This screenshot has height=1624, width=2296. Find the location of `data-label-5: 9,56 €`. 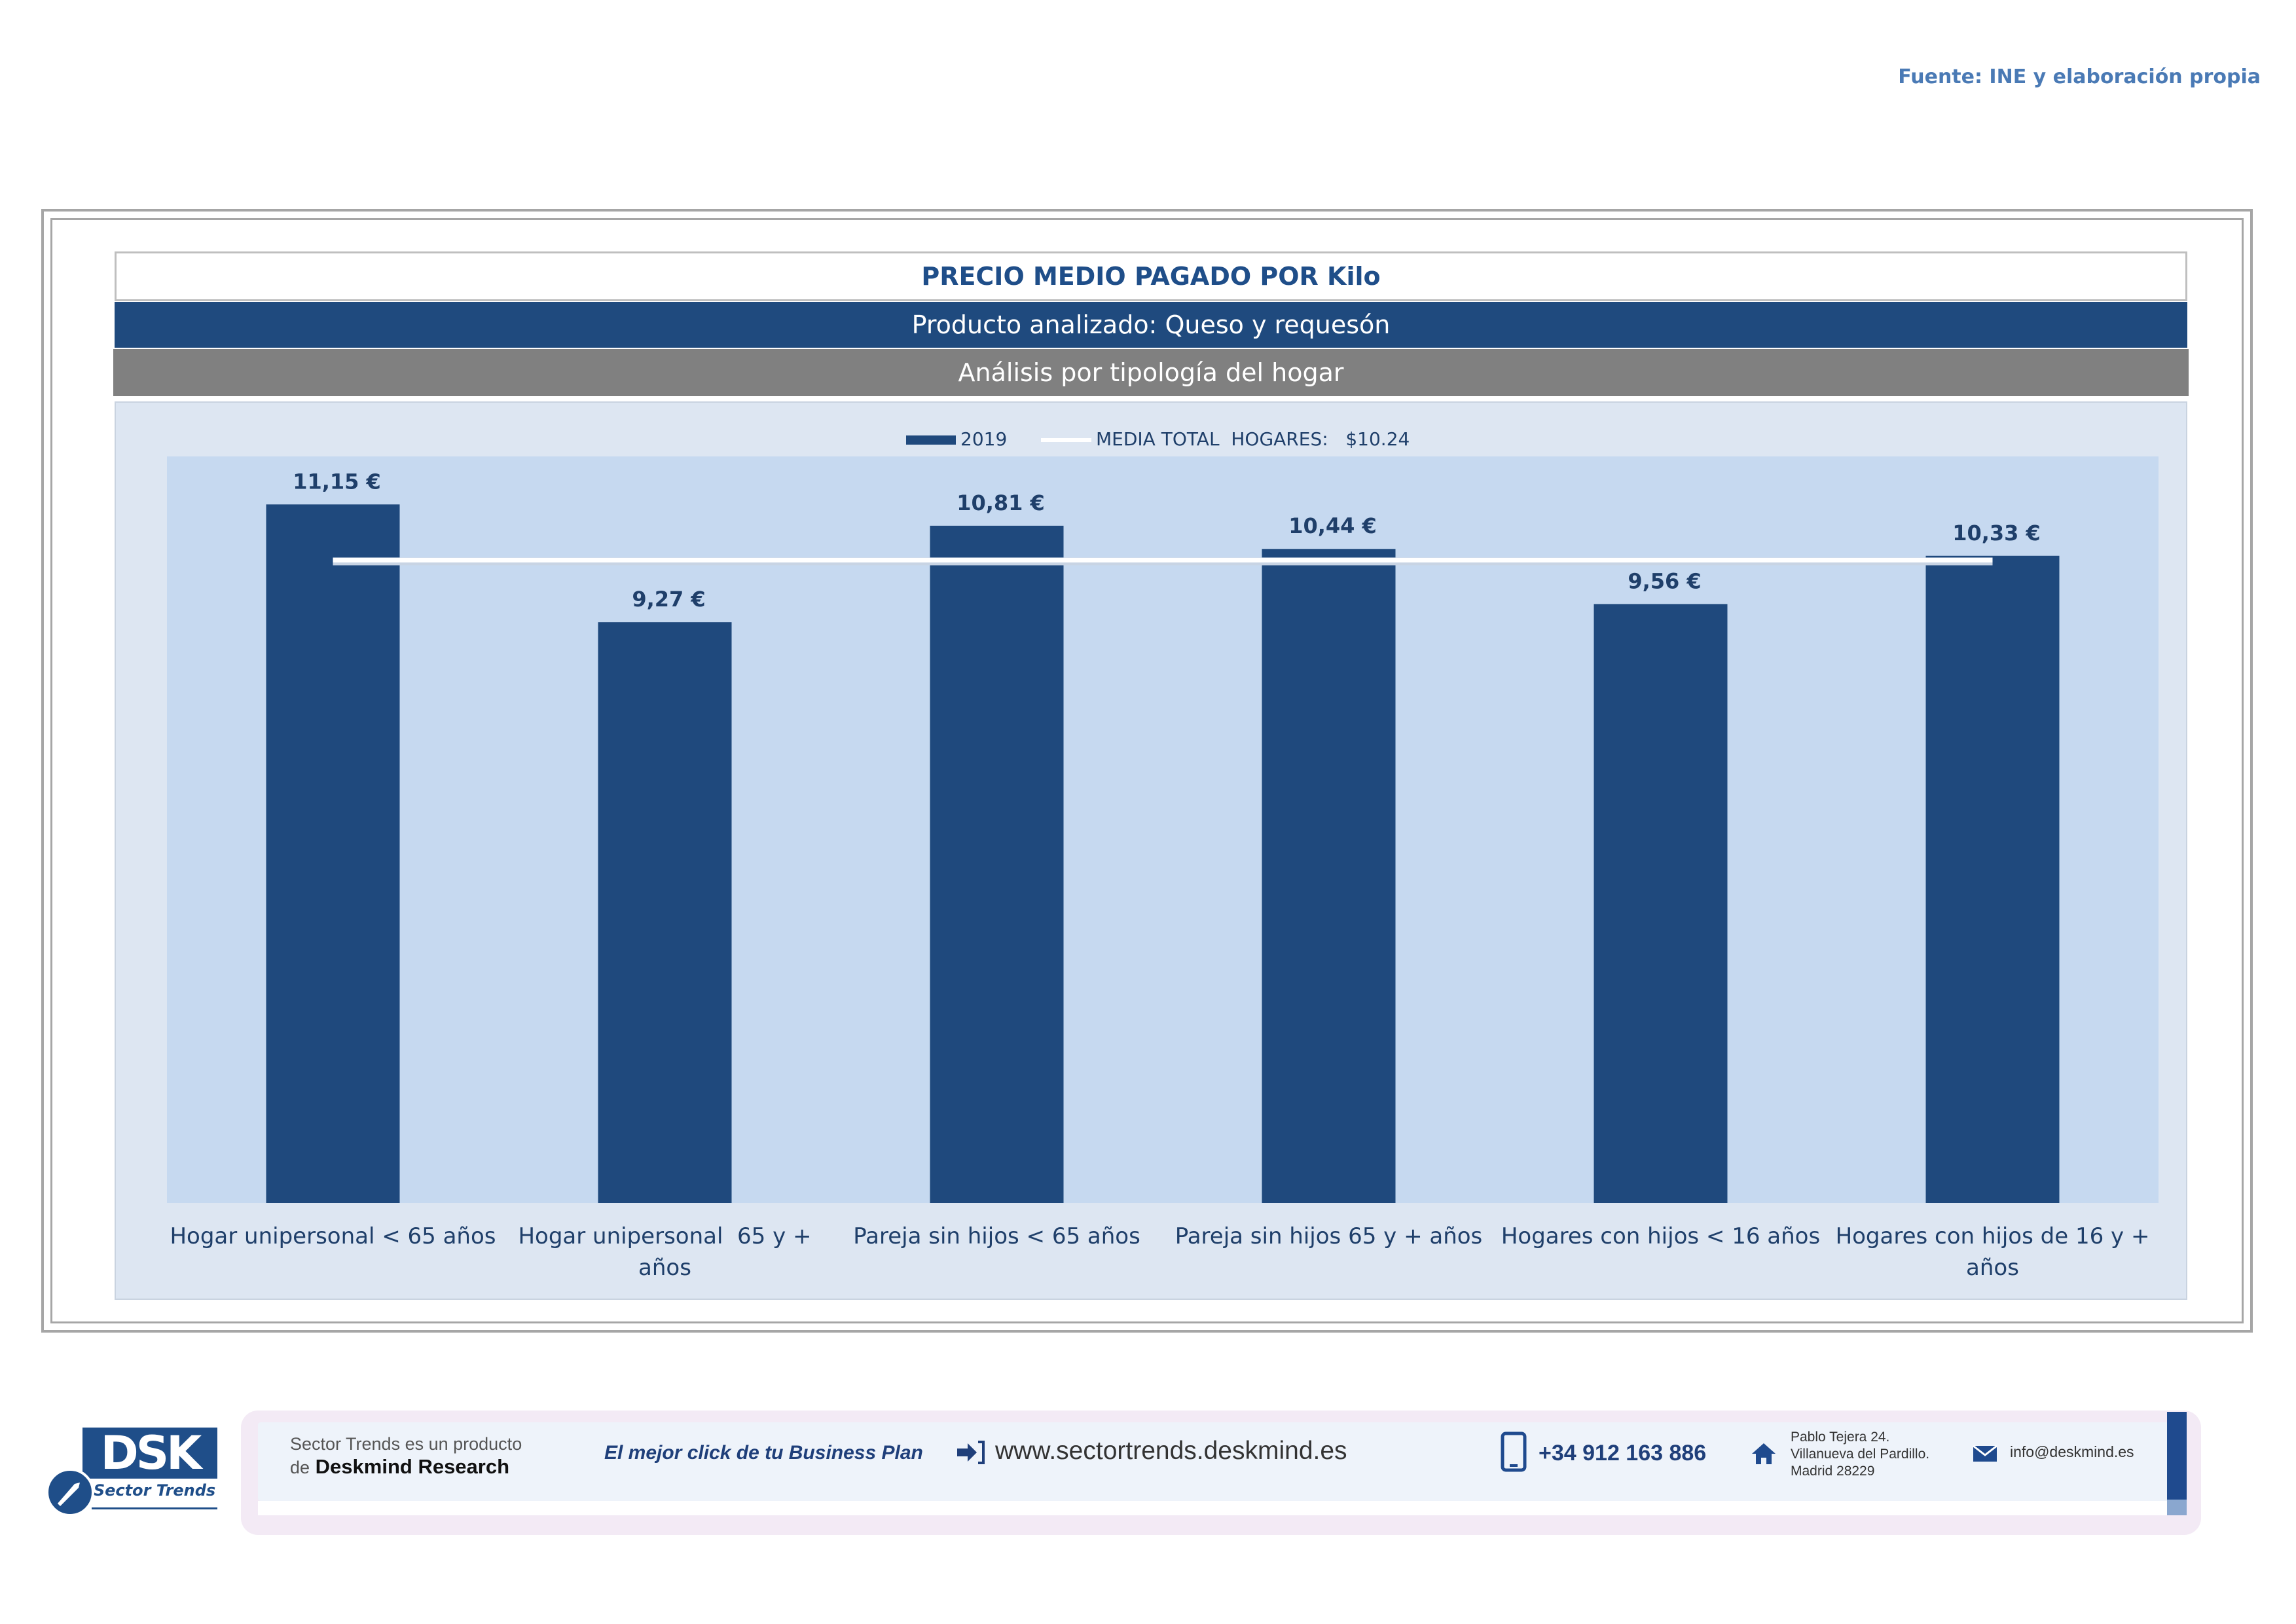

data-label-5: 9,56 € is located at coordinates (1664, 580).